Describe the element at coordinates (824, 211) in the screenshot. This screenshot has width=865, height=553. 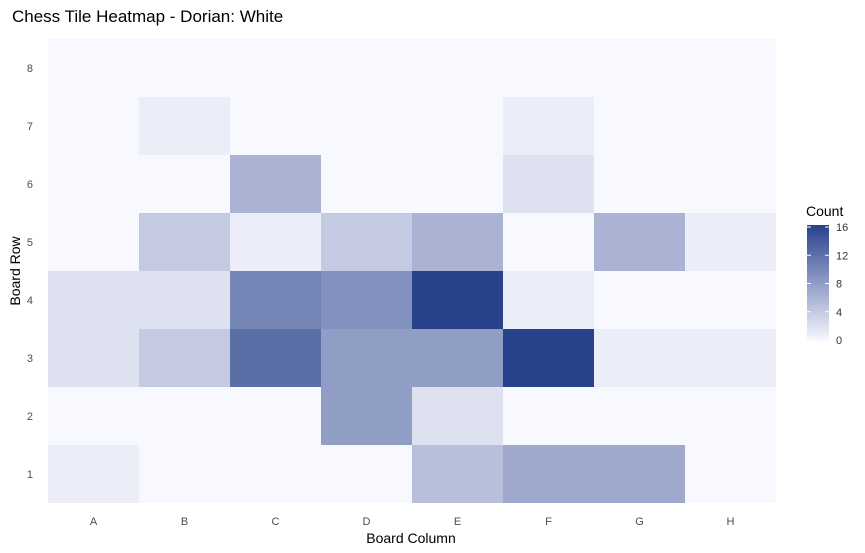
I see `legend-title: Count` at that location.